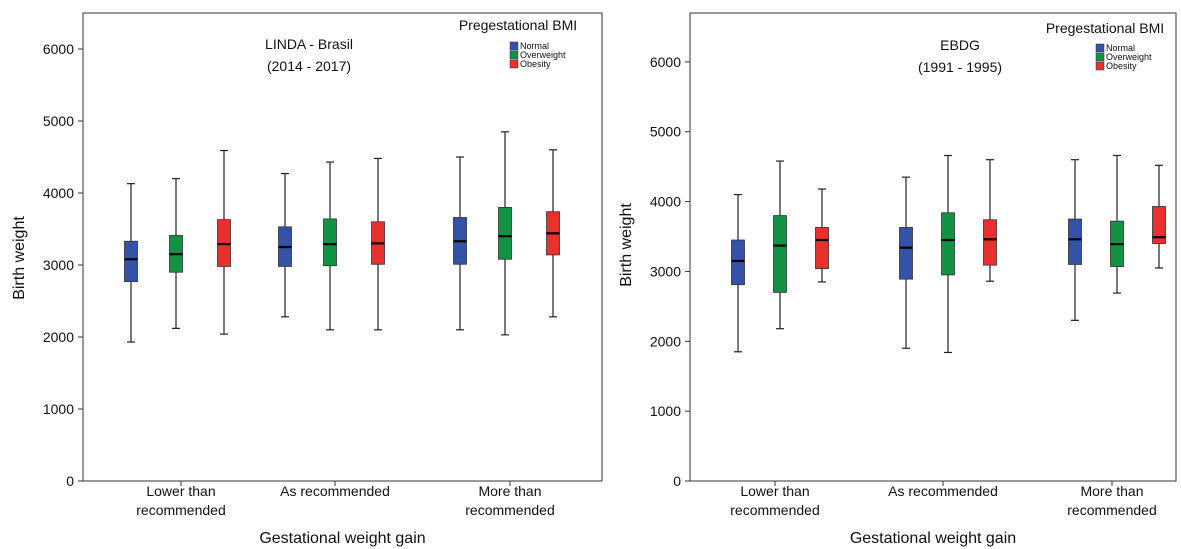 This screenshot has width=1181, height=549. Describe the element at coordinates (960, 45) in the screenshot. I see `chart-title: EBDG` at that location.